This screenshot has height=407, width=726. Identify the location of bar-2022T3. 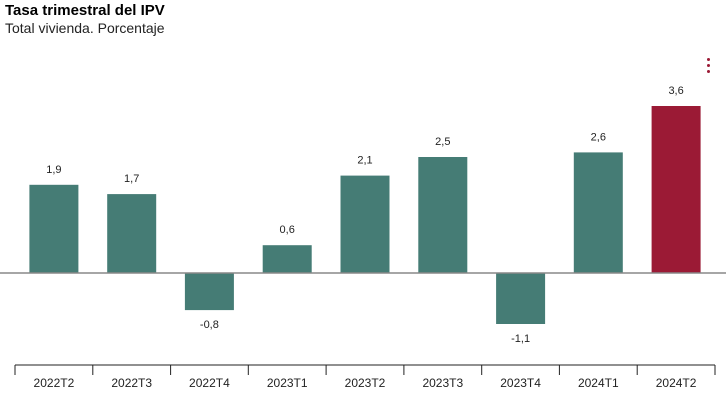
(132, 233).